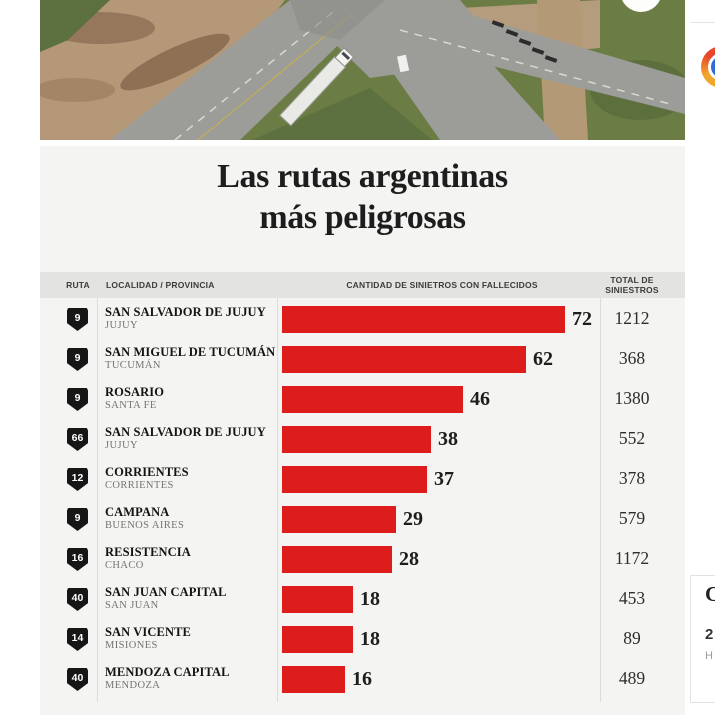 The image size is (715, 715). I want to click on total-value: 489, so click(632, 678).